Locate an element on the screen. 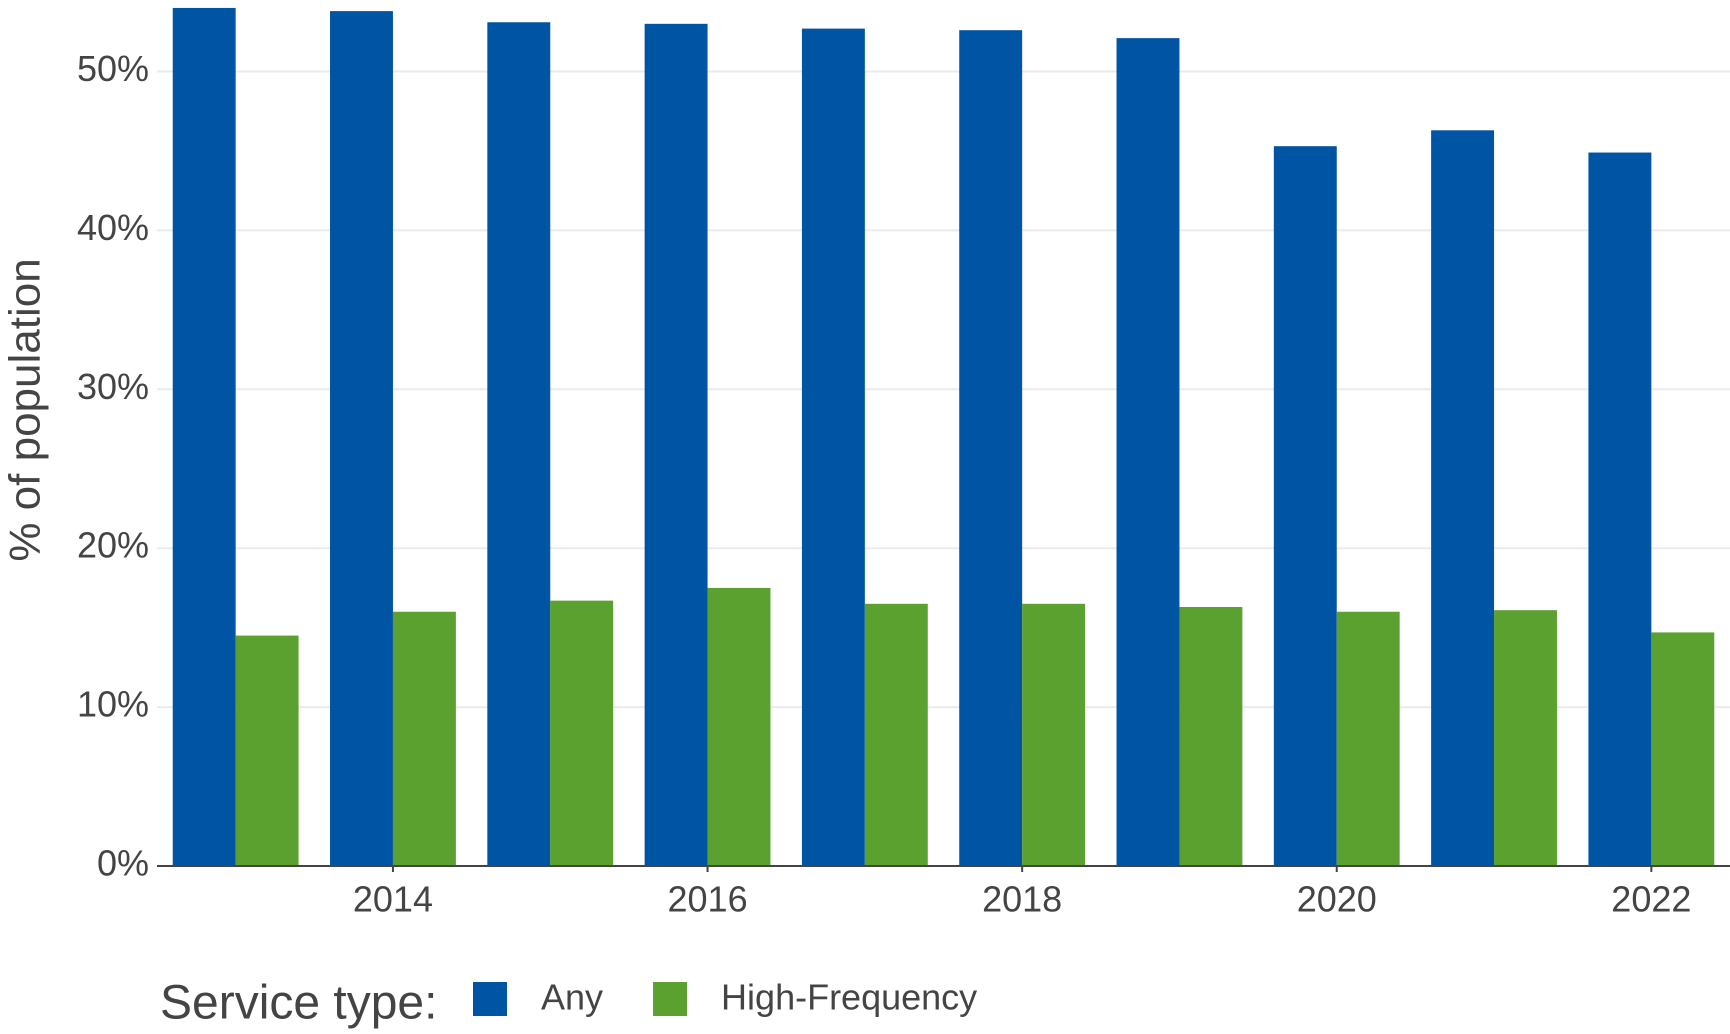  x-tick-label: 2022 is located at coordinates (1651, 899).